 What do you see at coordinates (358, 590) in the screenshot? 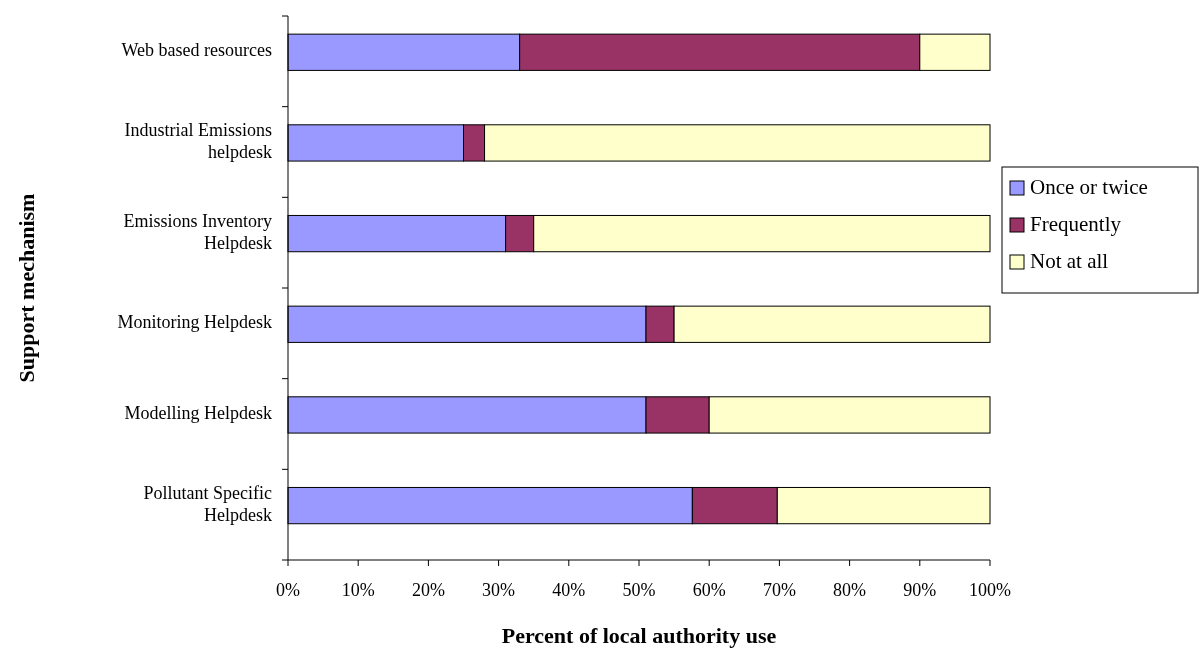
I see `x-tick-label: 10%` at bounding box center [358, 590].